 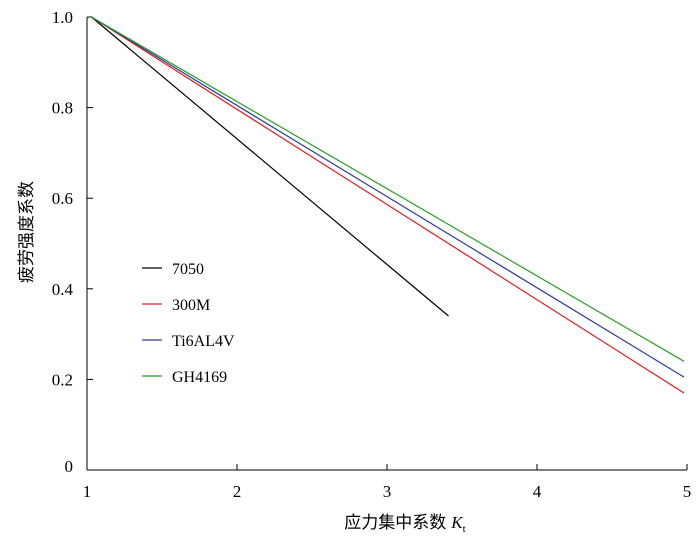 What do you see at coordinates (199, 377) in the screenshot?
I see `legend-label: GH4169` at bounding box center [199, 377].